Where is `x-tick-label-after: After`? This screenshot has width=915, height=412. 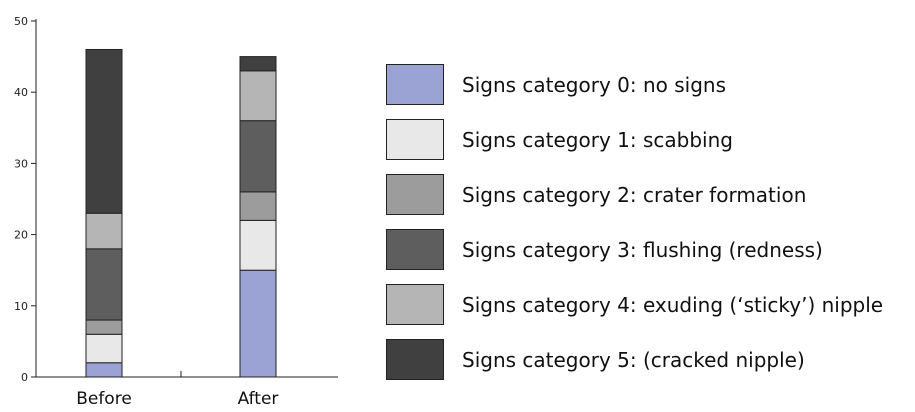
x-tick-label-after: After is located at coordinates (258, 399).